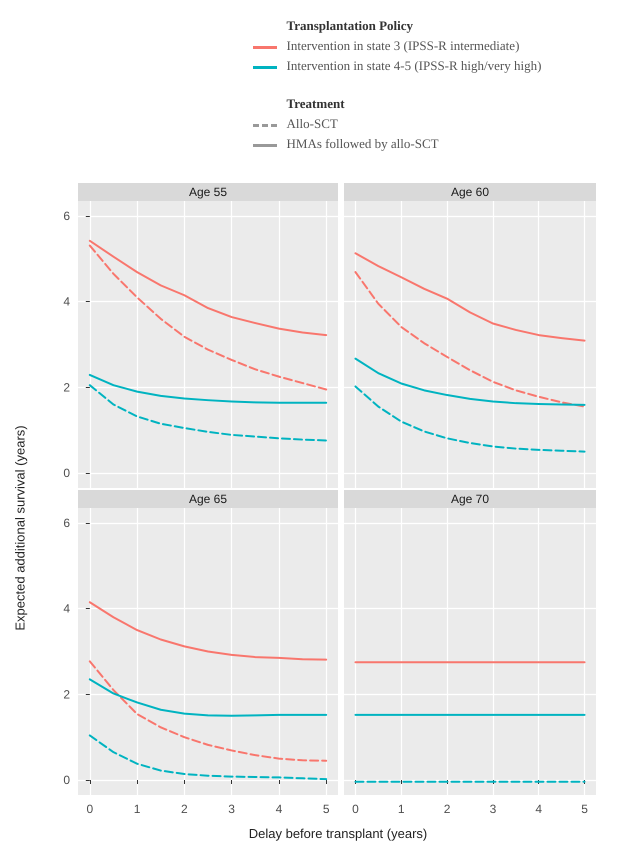  Describe the element at coordinates (362, 143) in the screenshot. I see `text: HMAs followed by allo-SCT` at that location.